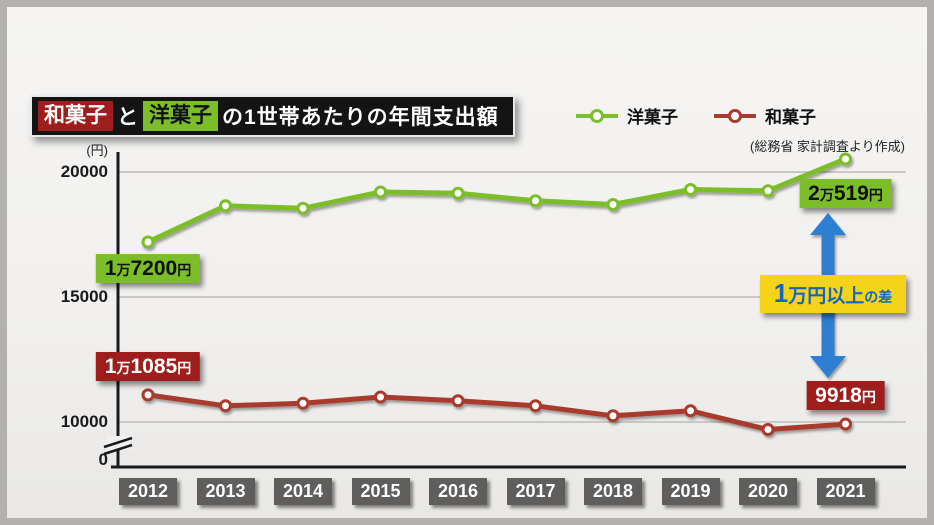  I want to click on difference-arrow, so click(828, 295).